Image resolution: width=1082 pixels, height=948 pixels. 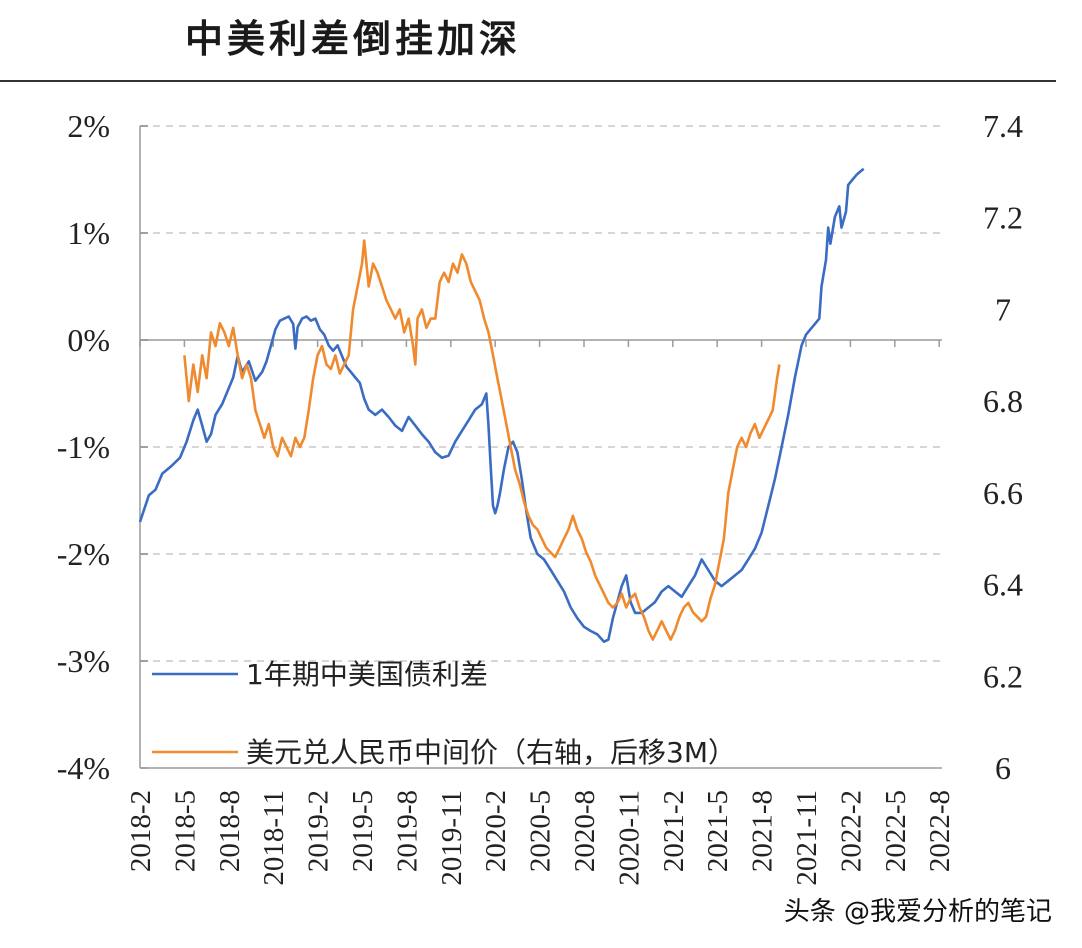 I want to click on chart-title: 中美利差倒挂加深, so click(x=353, y=39).